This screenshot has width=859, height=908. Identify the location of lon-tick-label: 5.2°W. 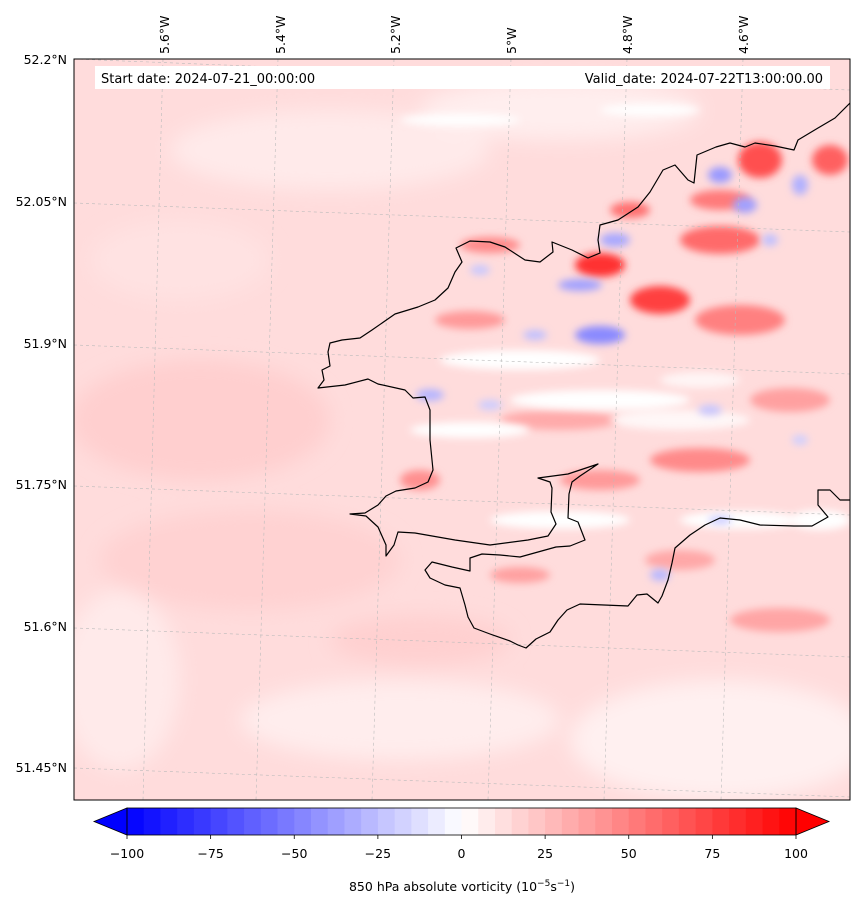
(395, 35).